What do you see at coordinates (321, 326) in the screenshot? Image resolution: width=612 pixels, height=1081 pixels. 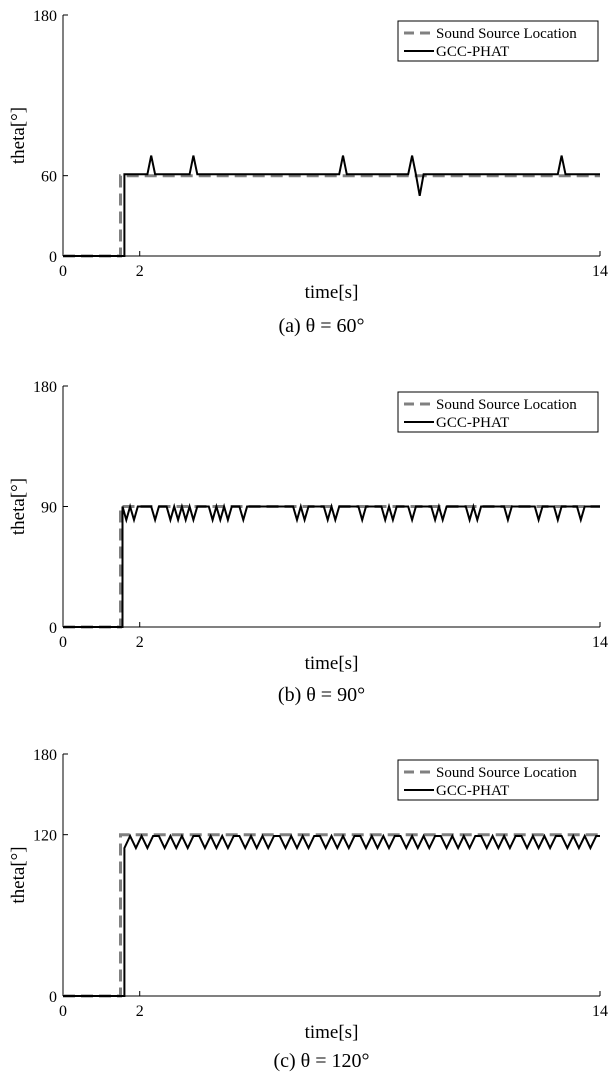 I see `panel-caption: (a) θ = 60°` at bounding box center [321, 326].